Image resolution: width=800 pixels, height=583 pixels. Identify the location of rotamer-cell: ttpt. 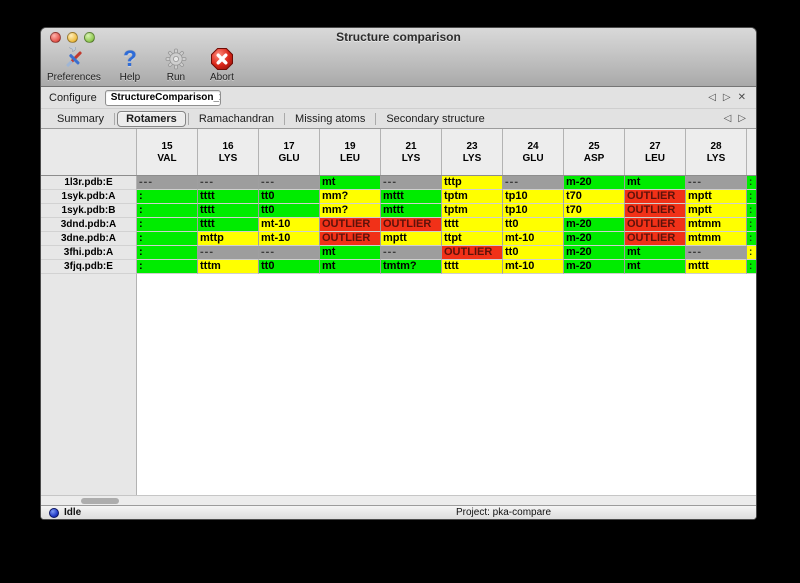
(472, 239).